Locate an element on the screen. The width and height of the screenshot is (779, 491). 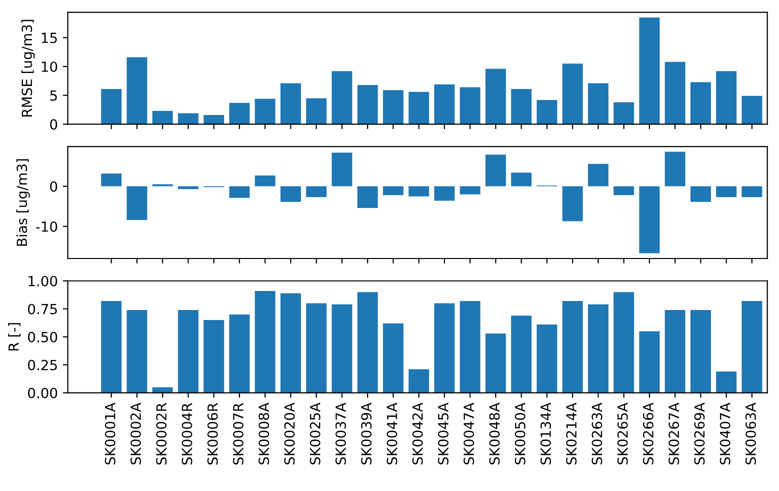
x-tick-label: SK0002A is located at coordinates (135, 433).